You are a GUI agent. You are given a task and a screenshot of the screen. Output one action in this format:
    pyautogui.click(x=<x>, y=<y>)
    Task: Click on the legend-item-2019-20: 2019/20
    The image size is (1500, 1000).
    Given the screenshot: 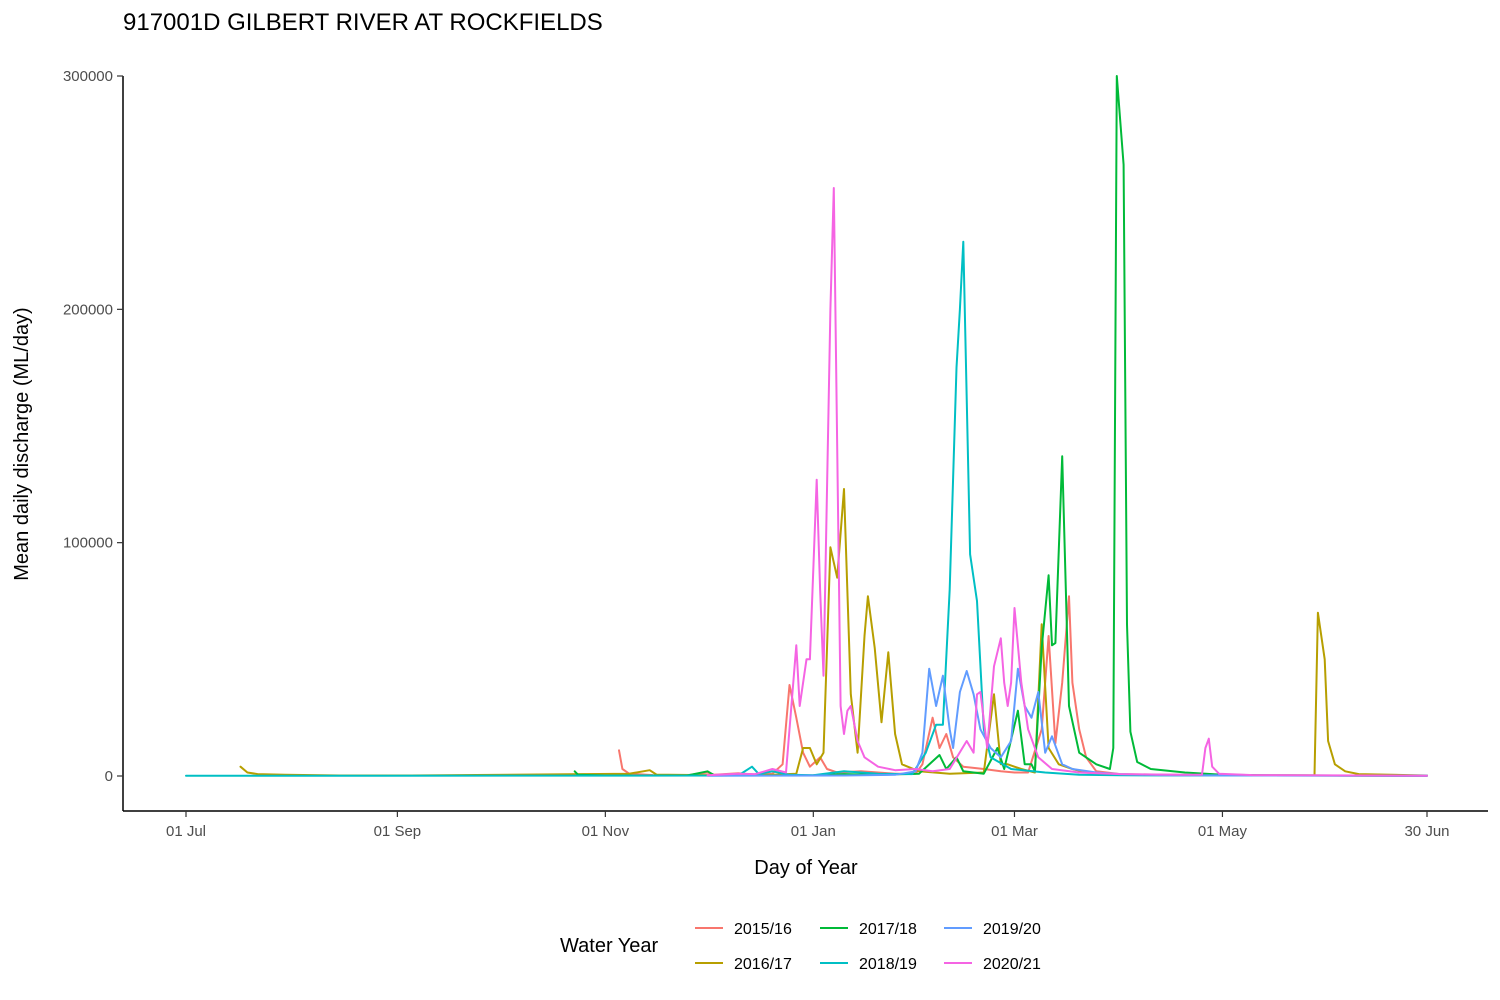 What is the action you would take?
    pyautogui.click(x=992, y=929)
    